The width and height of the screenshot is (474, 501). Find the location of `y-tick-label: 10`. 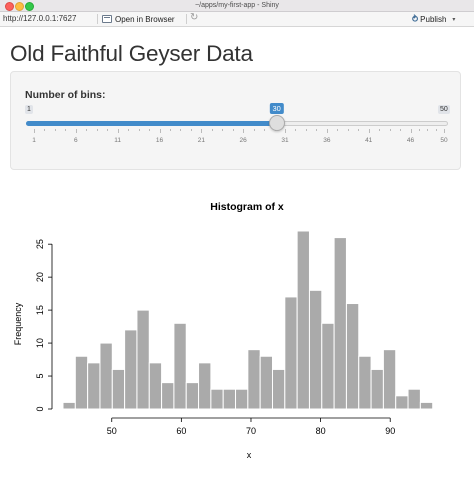

y-tick-label: 10 is located at coordinates (40, 343).